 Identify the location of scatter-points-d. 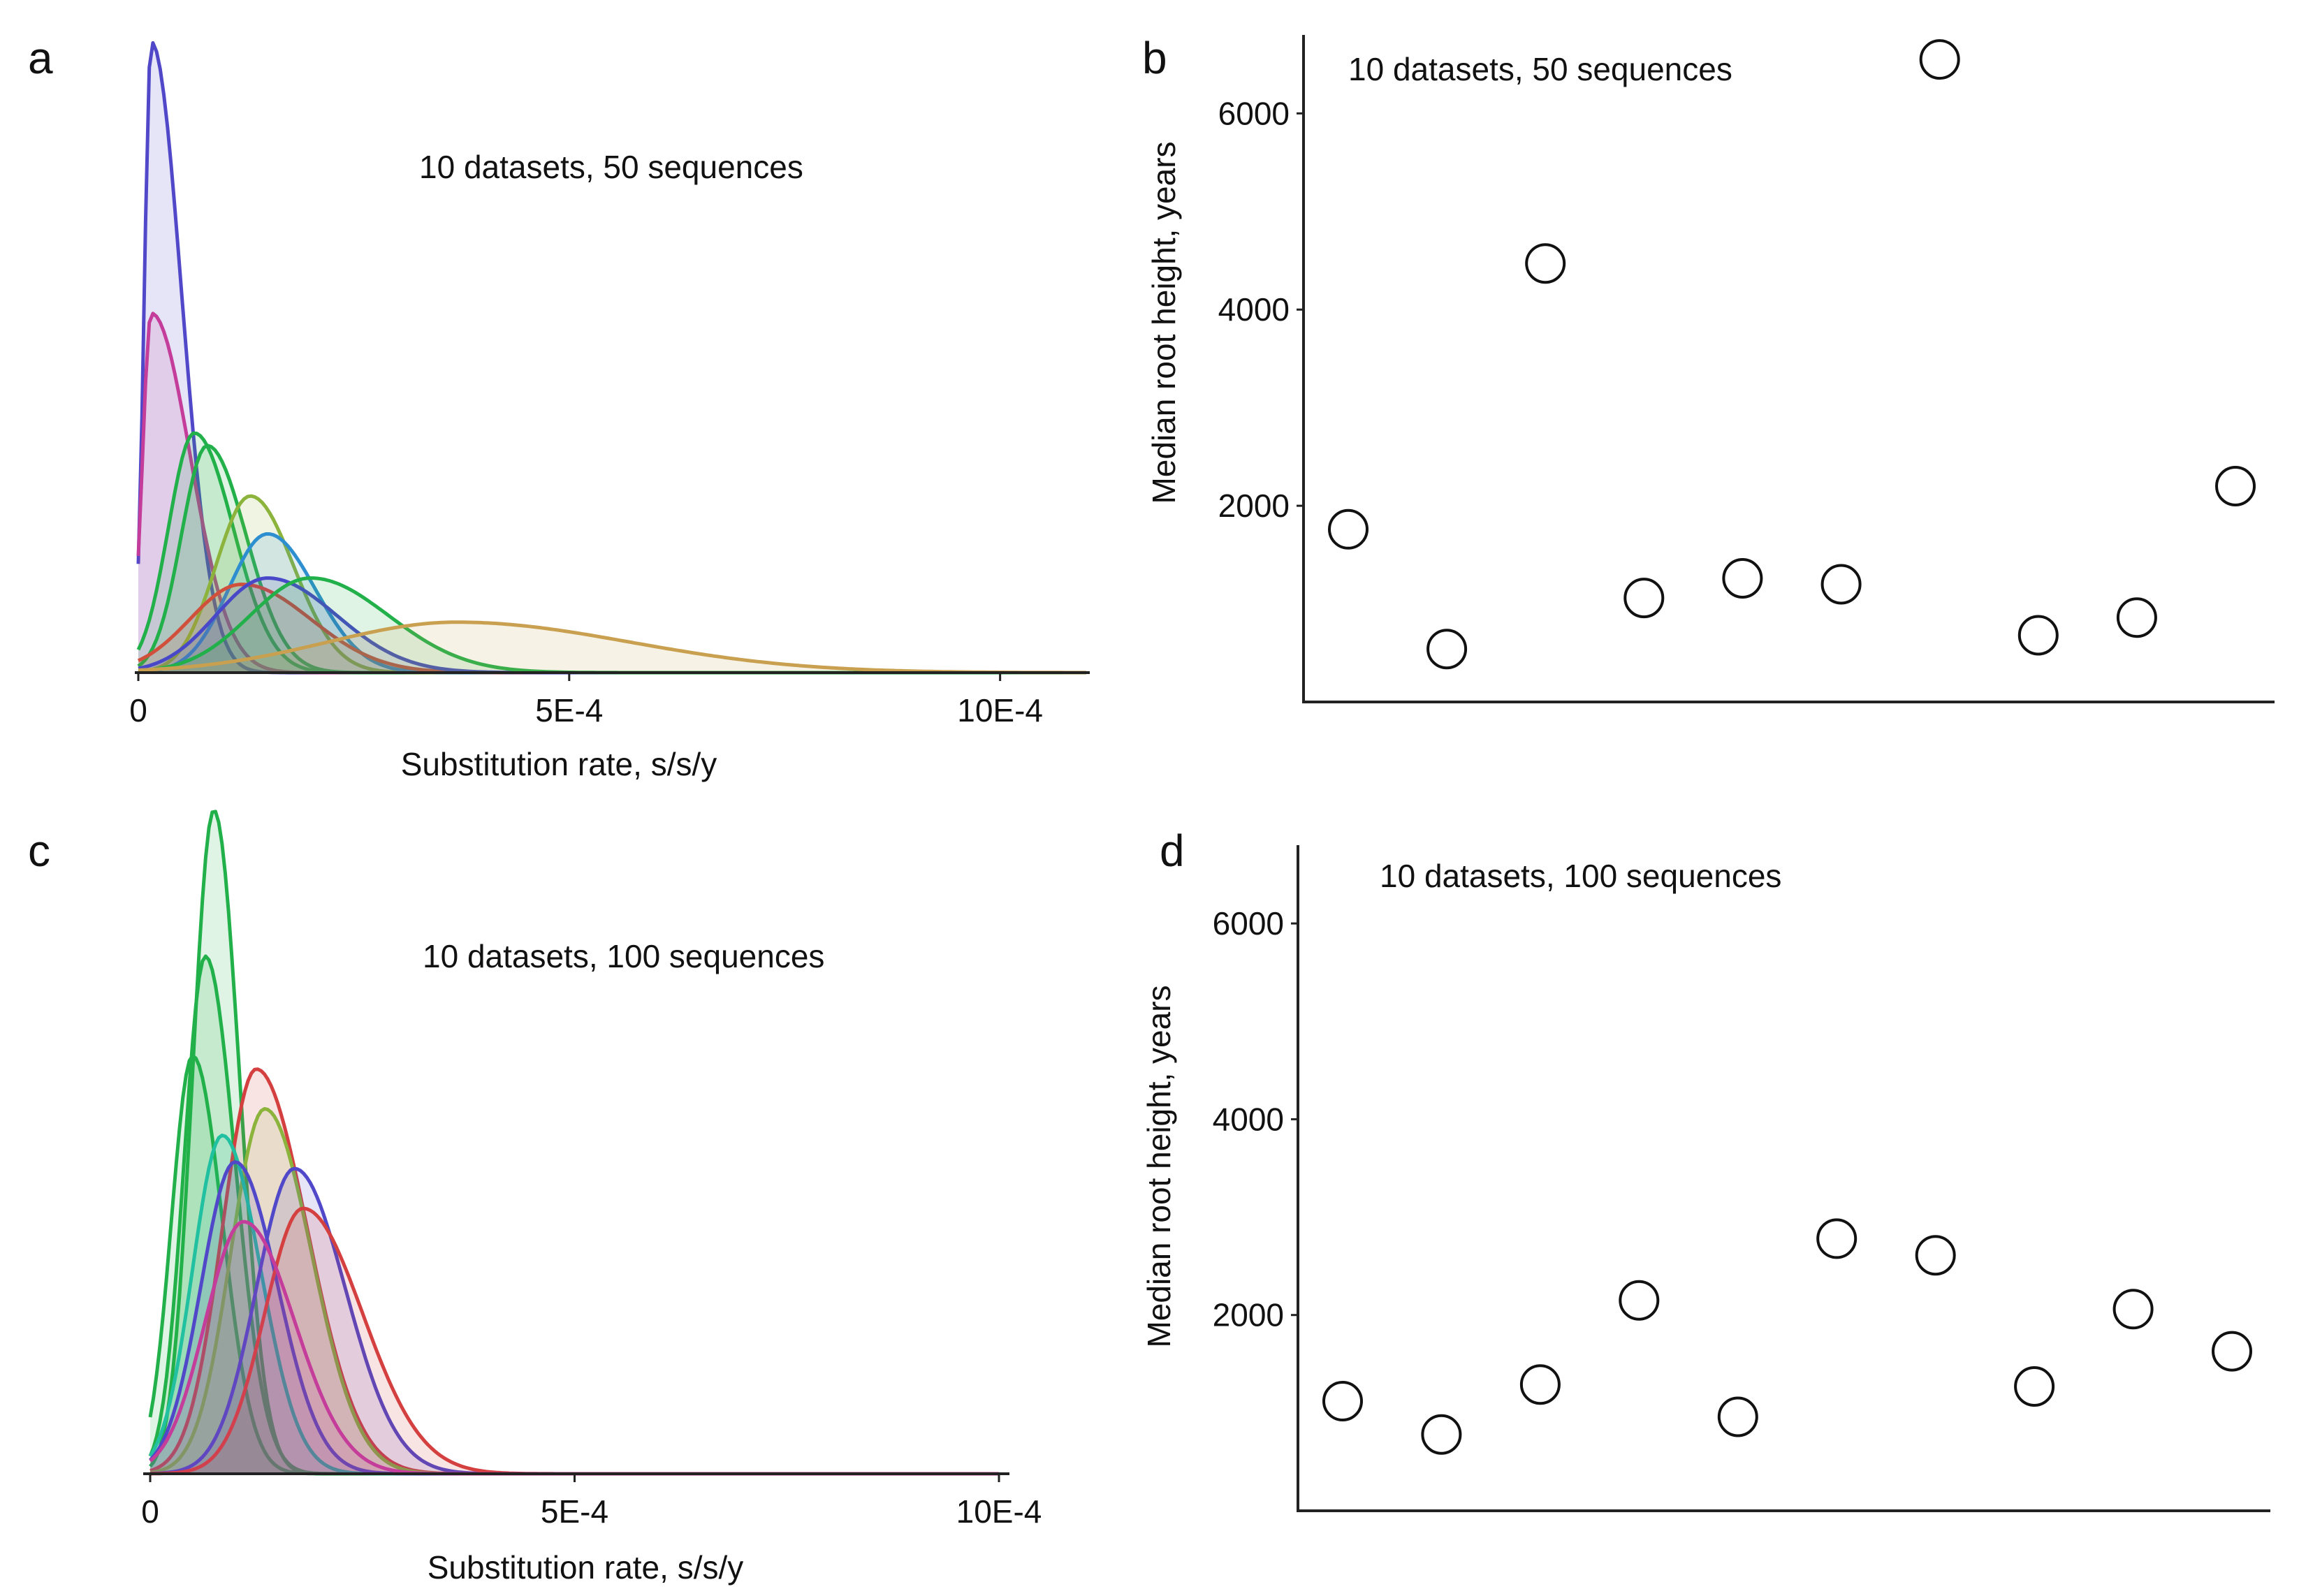
(1787, 1336).